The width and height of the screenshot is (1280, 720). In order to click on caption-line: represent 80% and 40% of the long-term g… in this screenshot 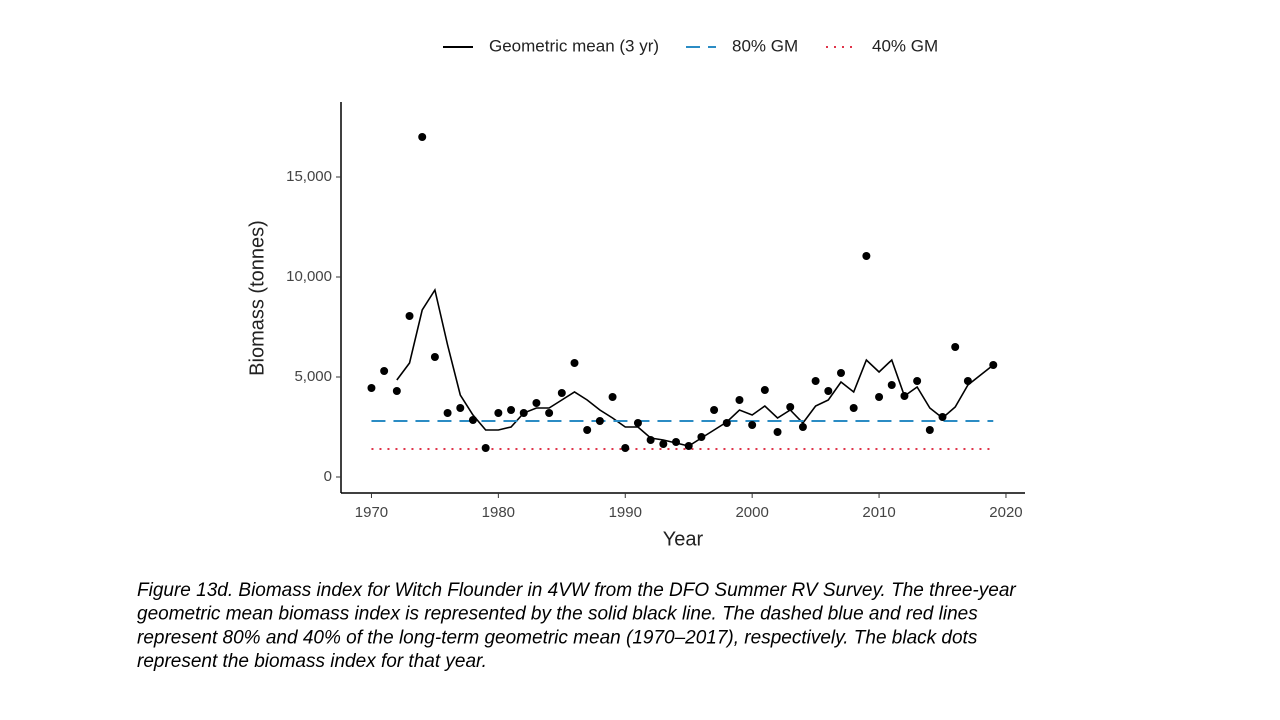, I will do `click(557, 637)`.